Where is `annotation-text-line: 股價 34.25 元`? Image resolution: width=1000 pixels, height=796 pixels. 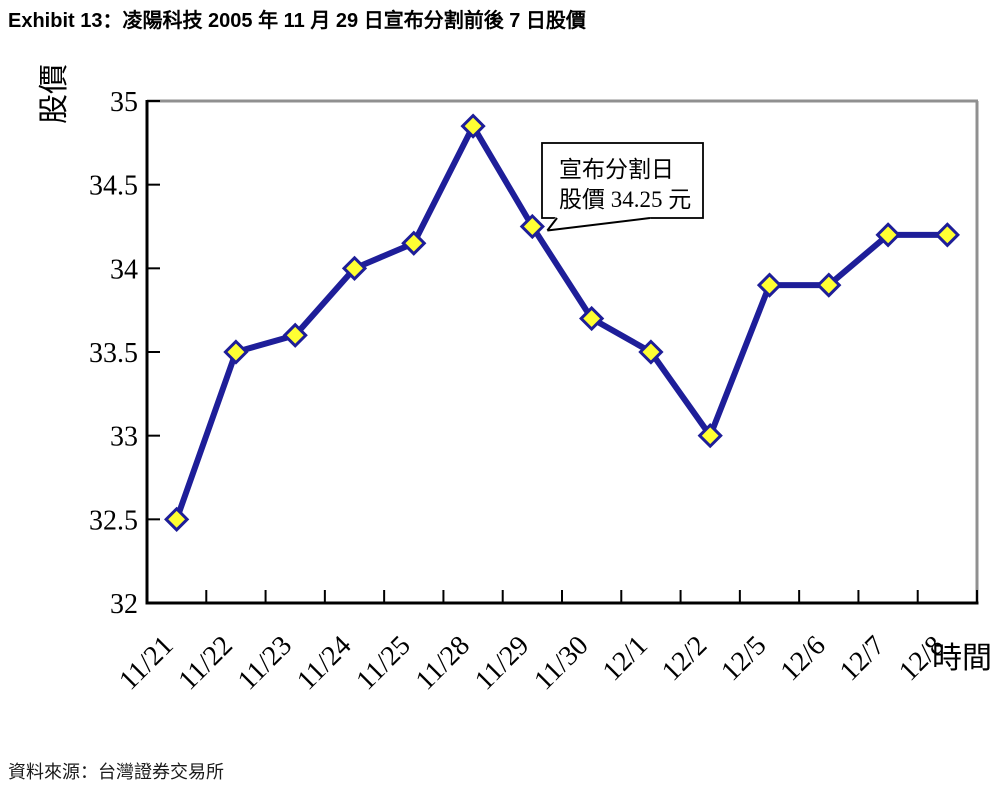 annotation-text-line: 股價 34.25 元 is located at coordinates (625, 199).